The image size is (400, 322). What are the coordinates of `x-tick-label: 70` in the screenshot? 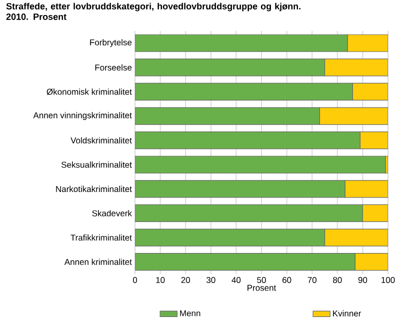 It's located at (312, 280).